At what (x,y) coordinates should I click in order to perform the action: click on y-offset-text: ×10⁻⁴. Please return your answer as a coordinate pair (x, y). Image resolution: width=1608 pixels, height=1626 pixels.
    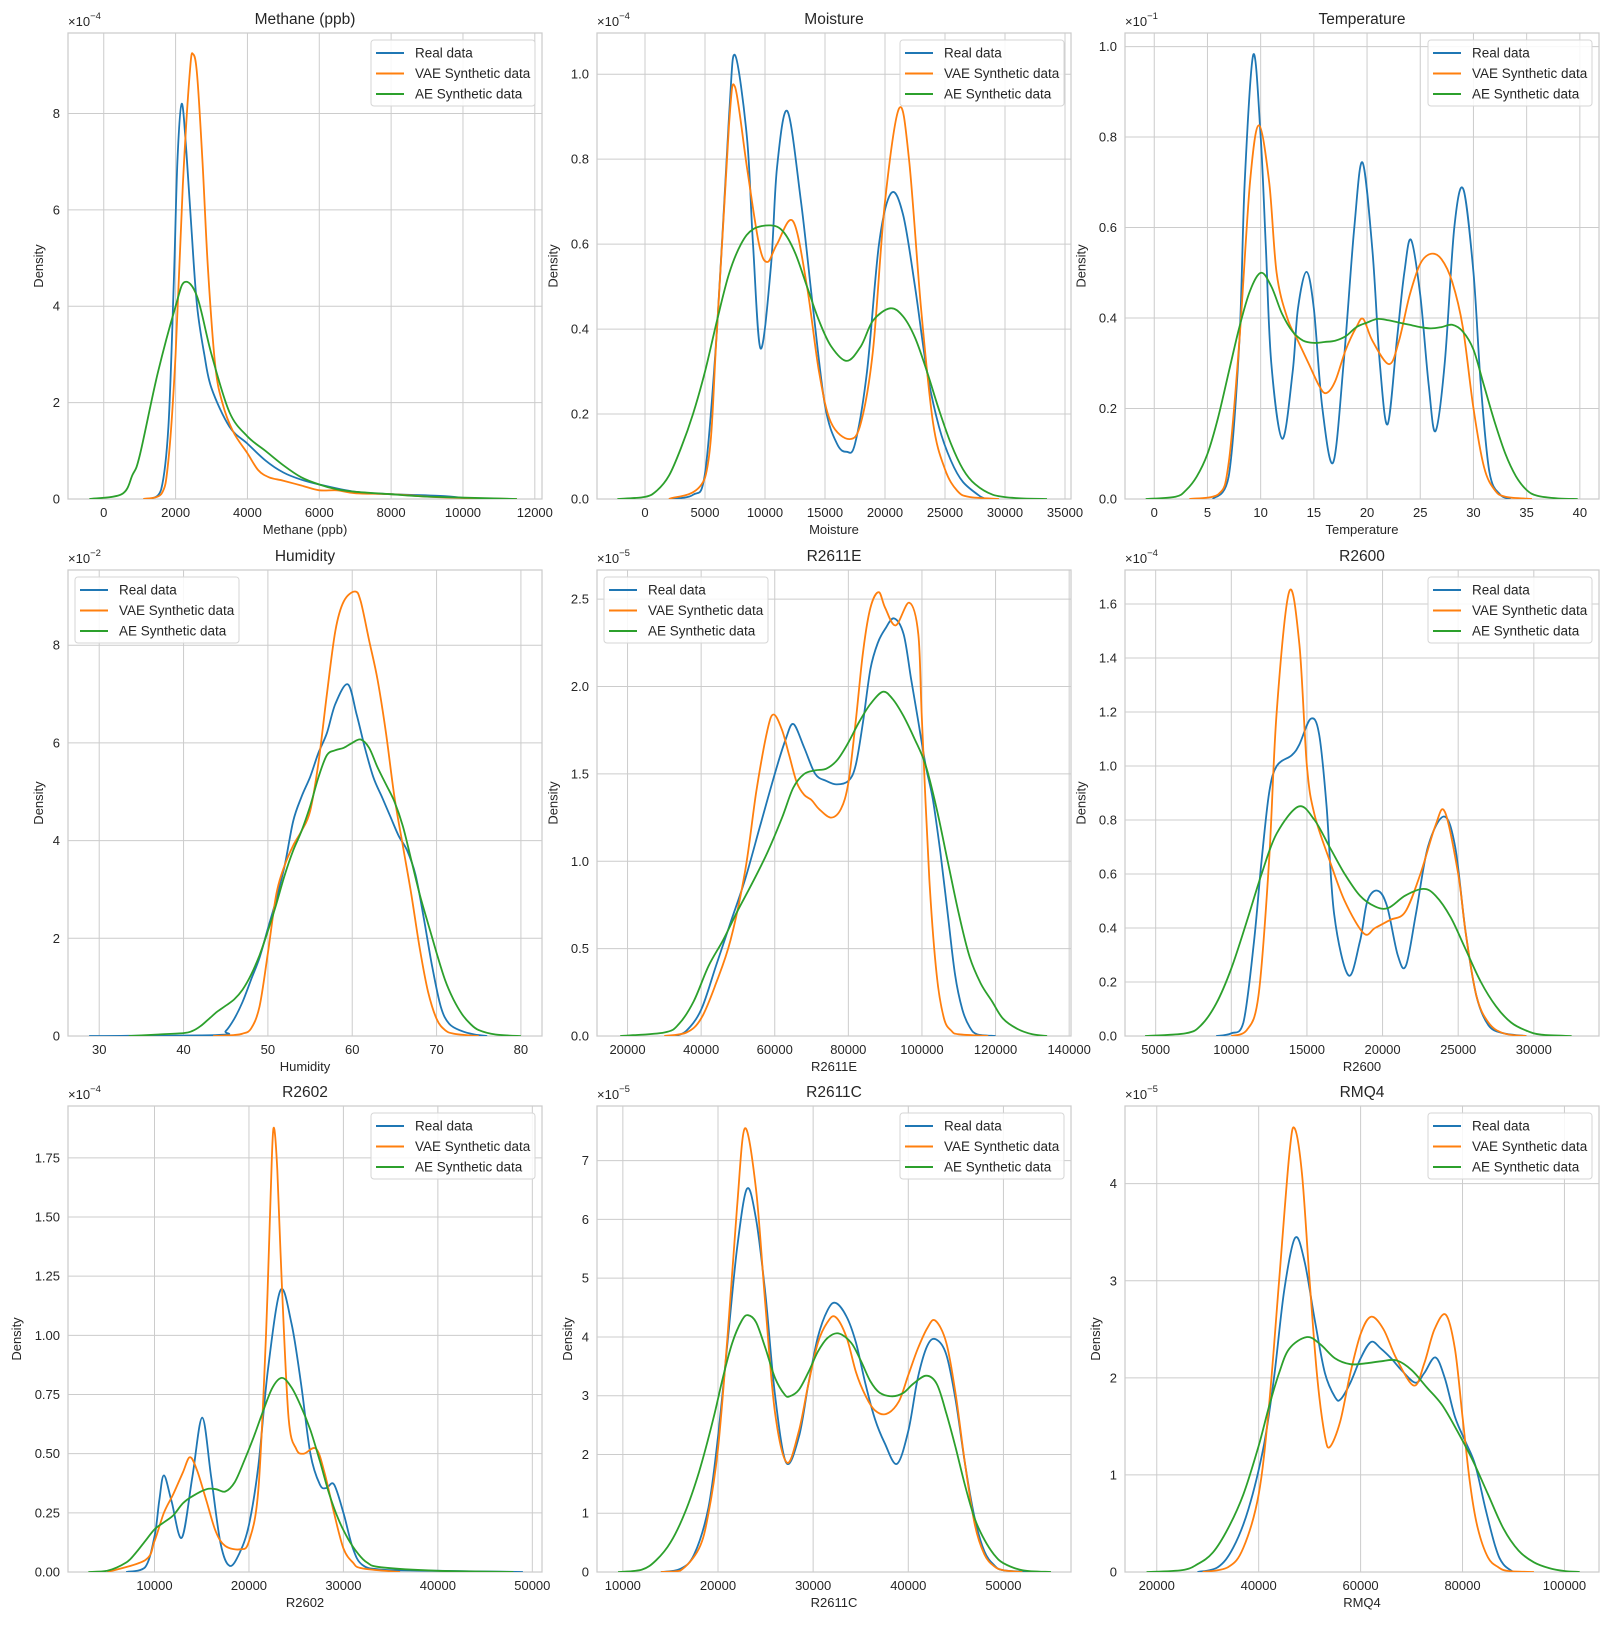
    Looking at the image, I should click on (1141, 557).